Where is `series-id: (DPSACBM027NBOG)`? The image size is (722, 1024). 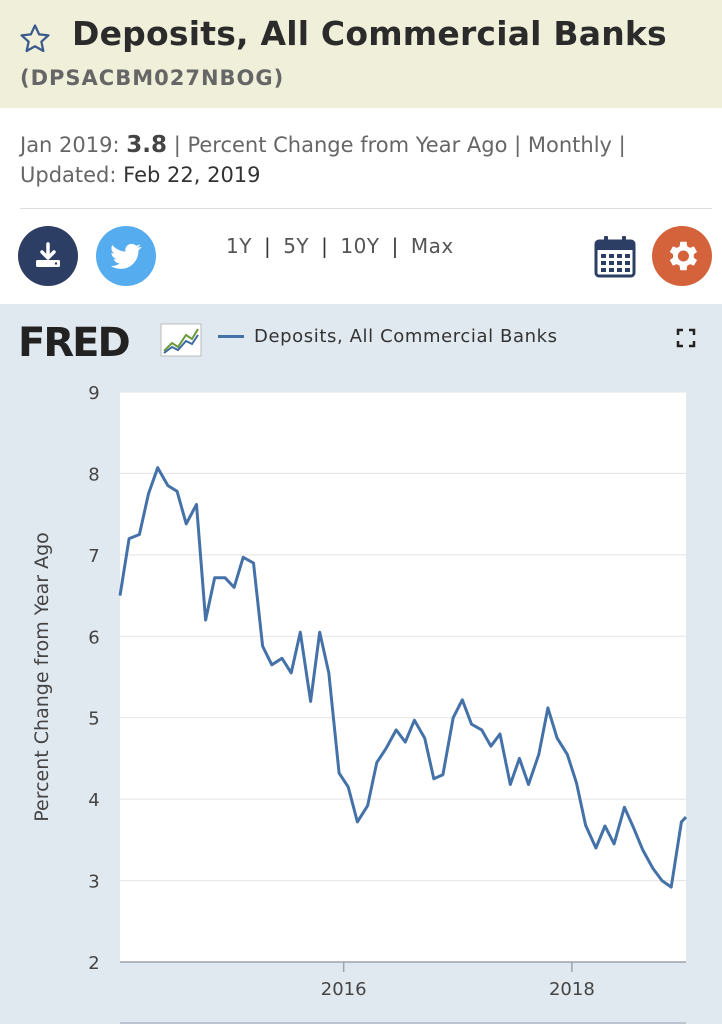 series-id: (DPSACBM027NBOG) is located at coordinates (152, 78).